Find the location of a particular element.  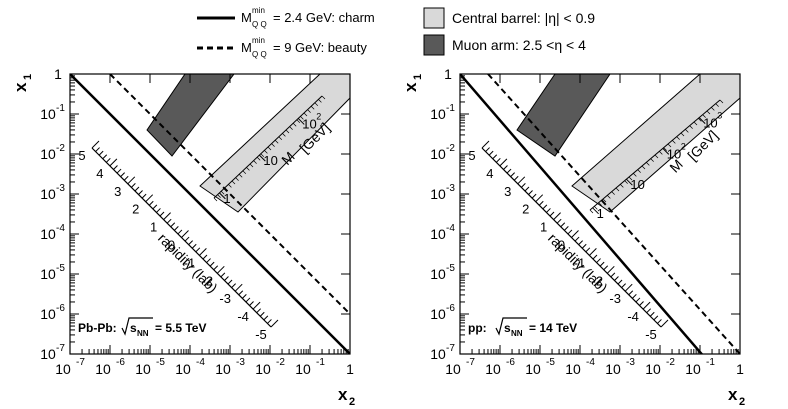

rapidity-tick-label: -5 is located at coordinates (261, 334).